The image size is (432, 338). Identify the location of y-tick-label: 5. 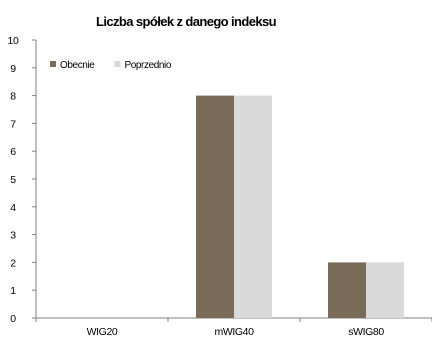
(13, 180).